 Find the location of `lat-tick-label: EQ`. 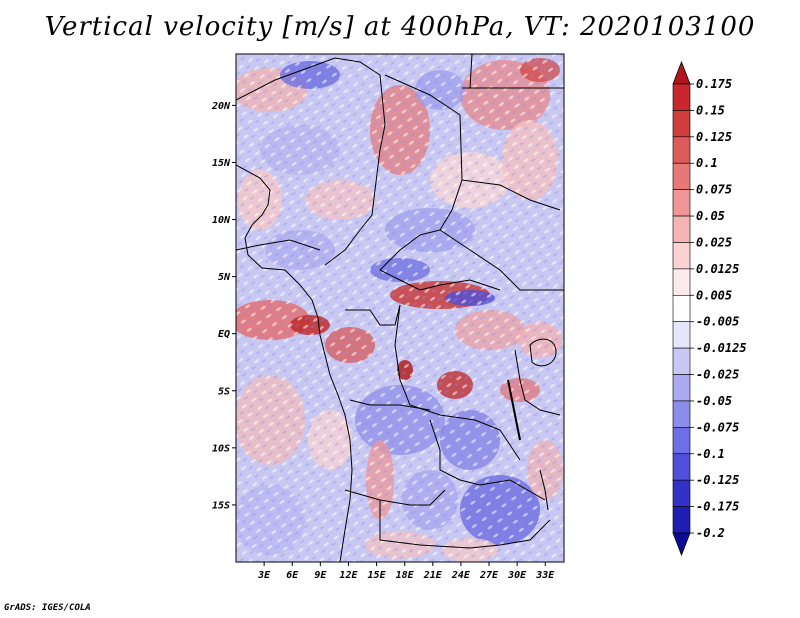

lat-tick-label: EQ is located at coordinates (224, 334).